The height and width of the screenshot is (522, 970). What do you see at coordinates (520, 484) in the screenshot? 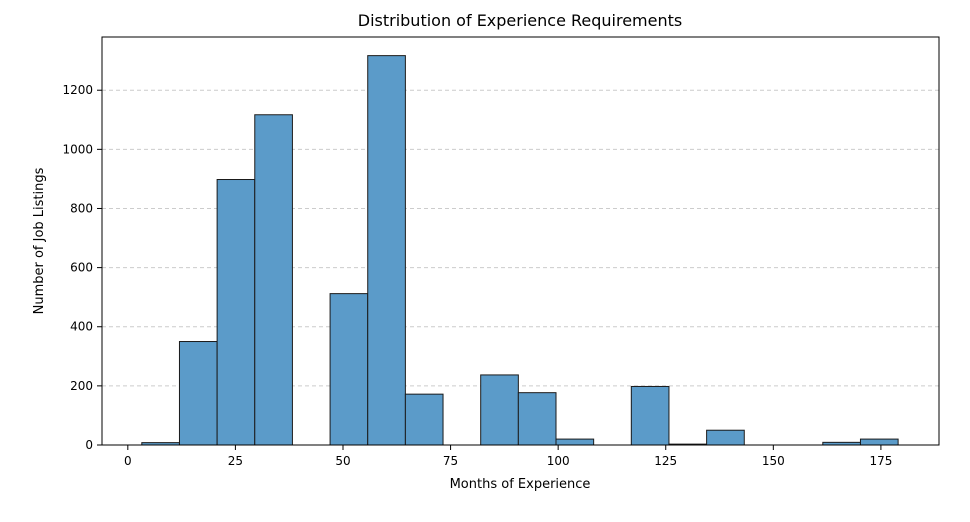
I see `x-axis-label: Months of Experience` at bounding box center [520, 484].